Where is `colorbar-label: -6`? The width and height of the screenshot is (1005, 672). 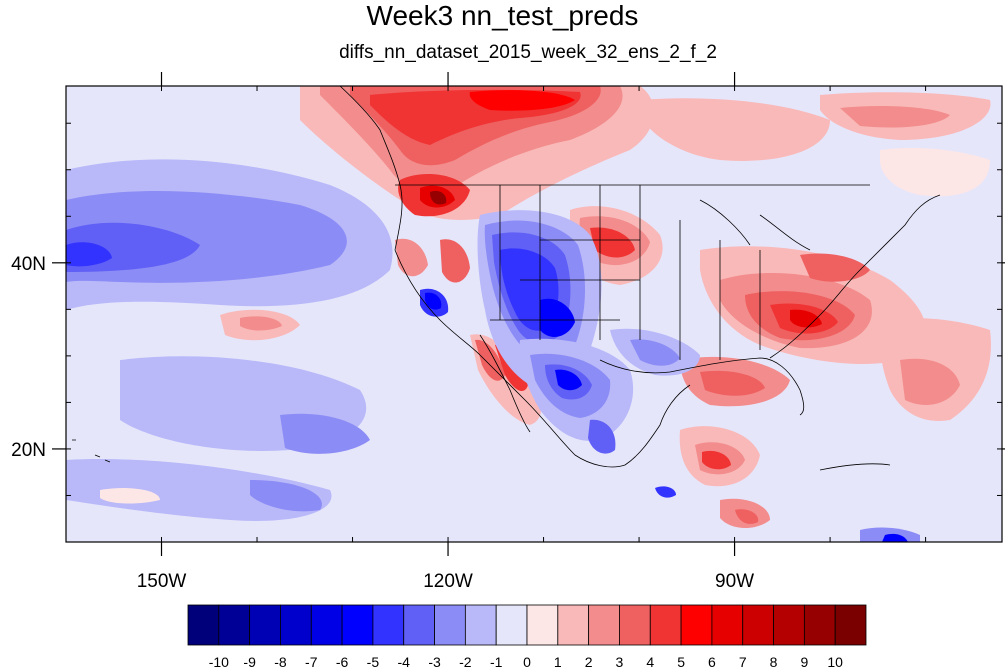 colorbar-label: -6 is located at coordinates (342, 662).